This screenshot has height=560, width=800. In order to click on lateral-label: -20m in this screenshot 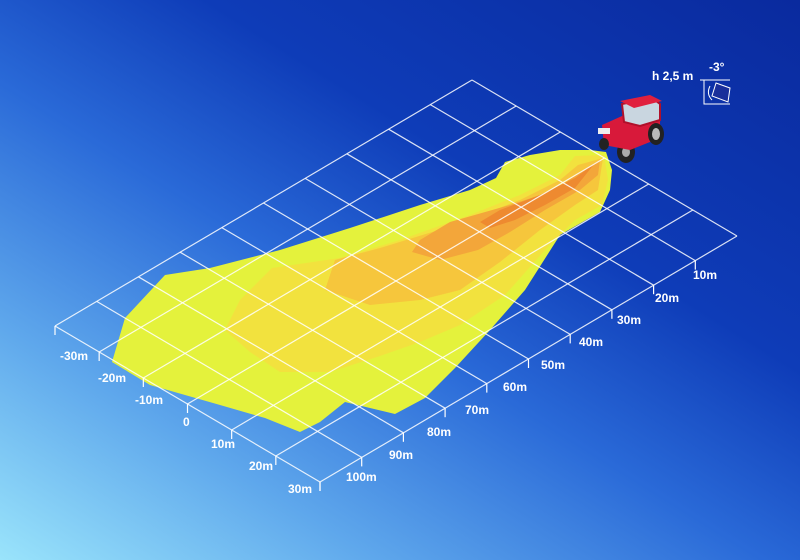, I will do `click(112, 378)`.